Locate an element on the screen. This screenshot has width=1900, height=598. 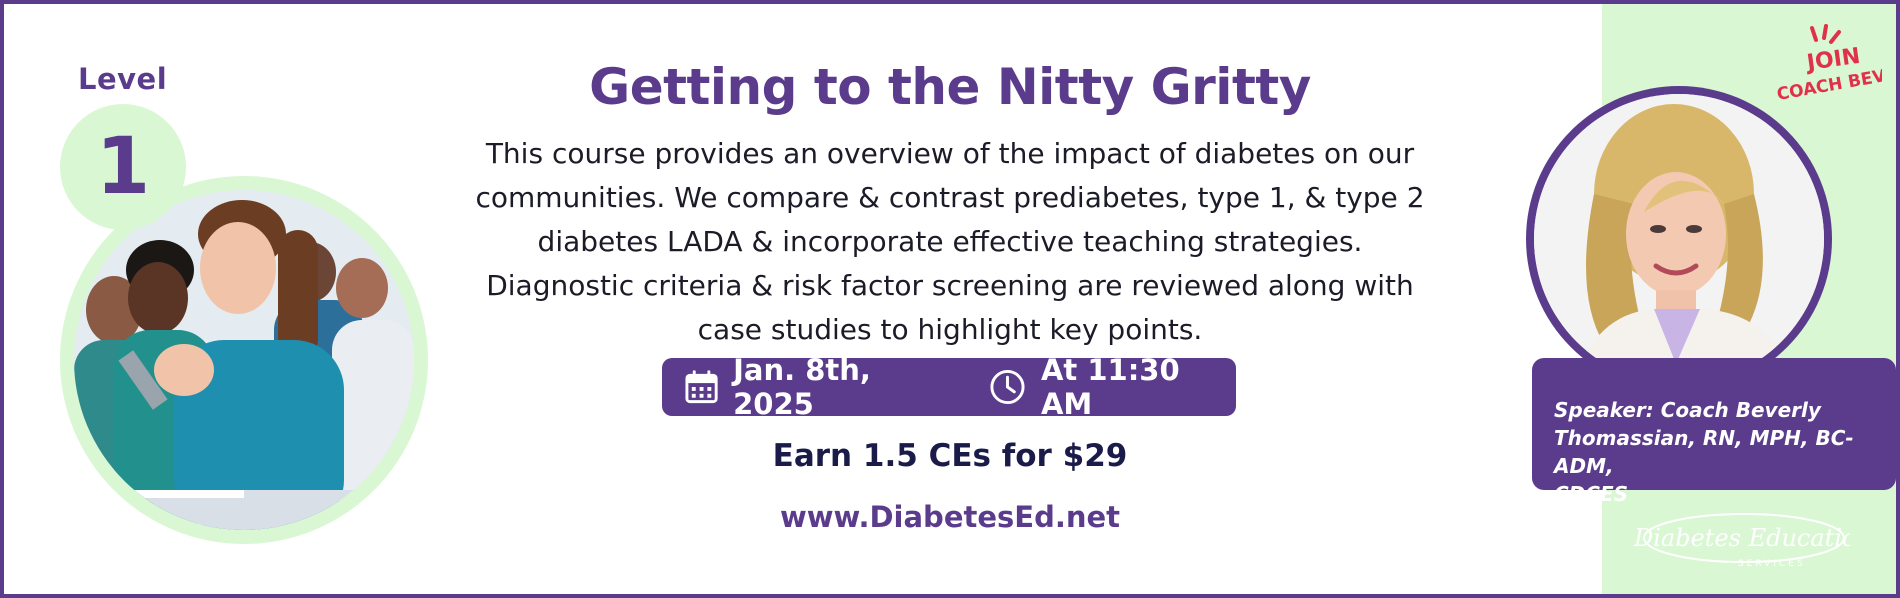
speaker-portrait is located at coordinates (1679, 239).